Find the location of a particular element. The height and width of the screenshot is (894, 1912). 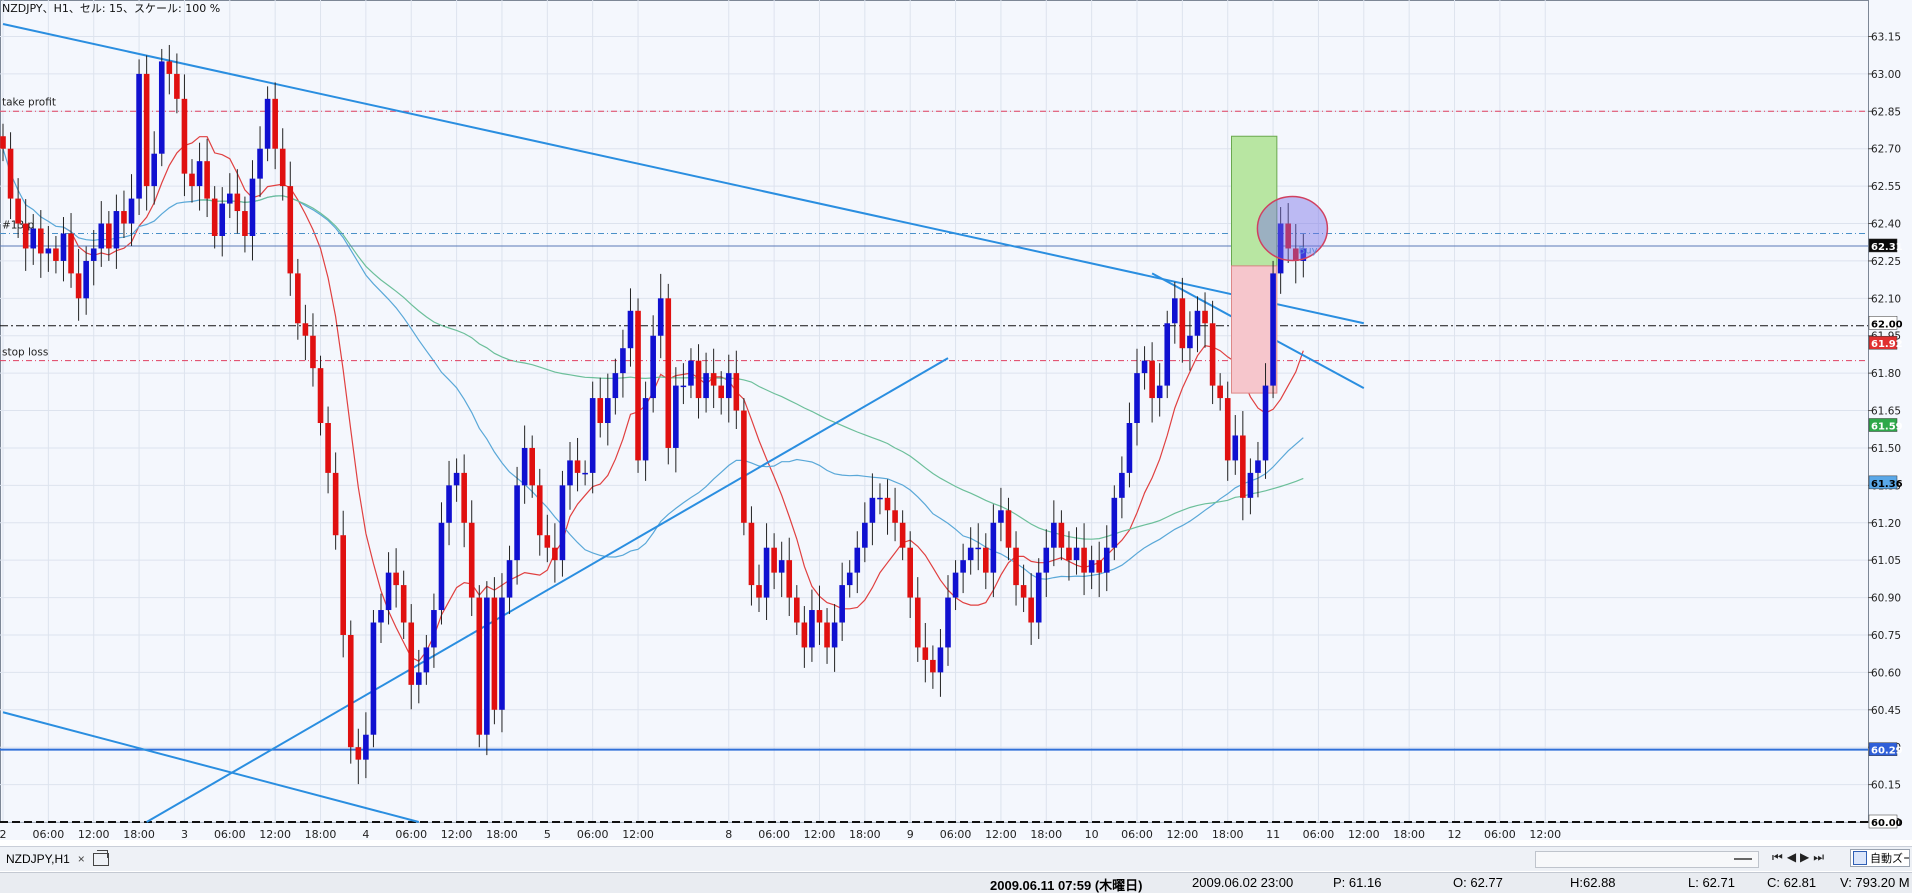

x-tick-label: 12 is located at coordinates (1455, 834).